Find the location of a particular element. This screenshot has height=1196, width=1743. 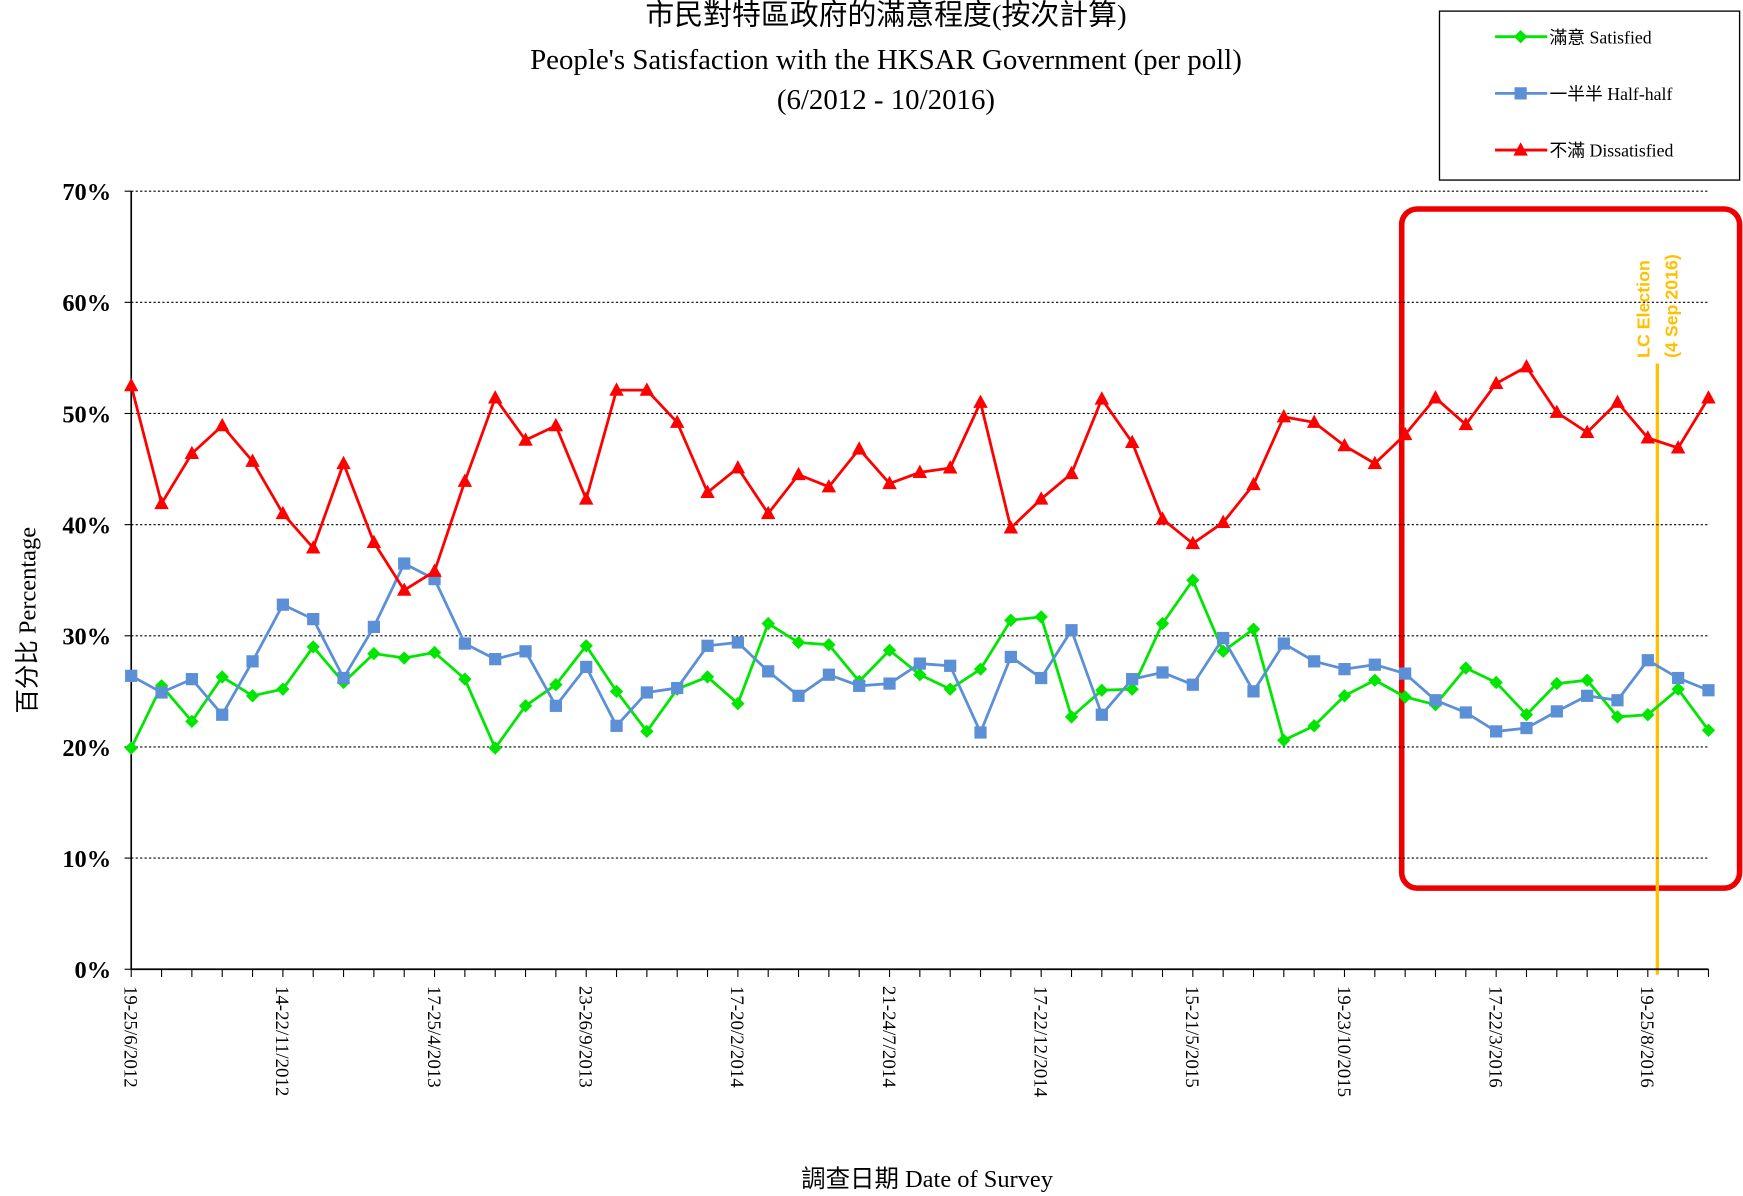

legend-label: 不滿 Dissatisfied is located at coordinates (1612, 151).